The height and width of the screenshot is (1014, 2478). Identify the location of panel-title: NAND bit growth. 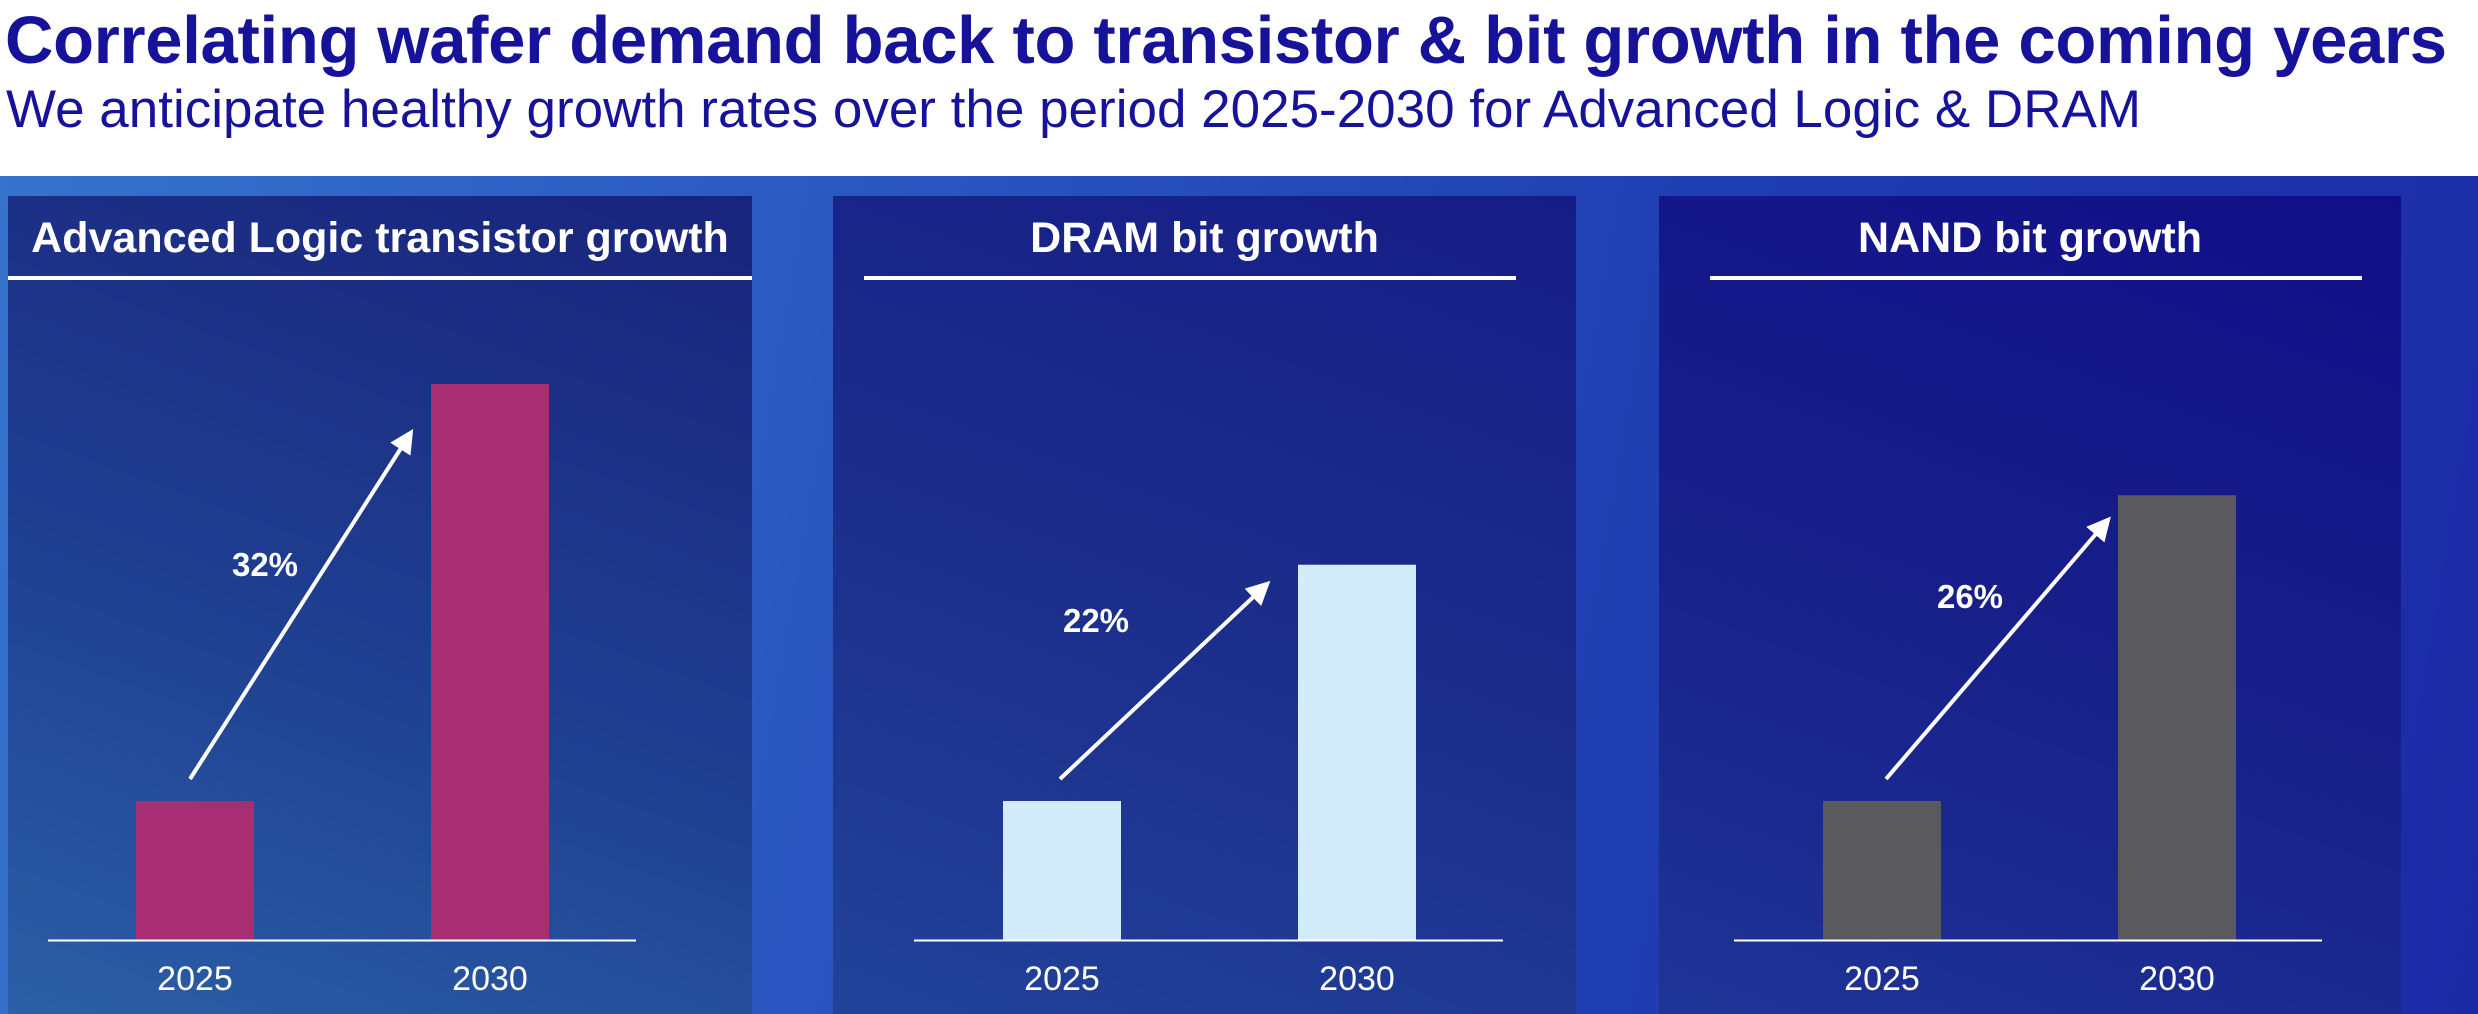
(2030, 238).